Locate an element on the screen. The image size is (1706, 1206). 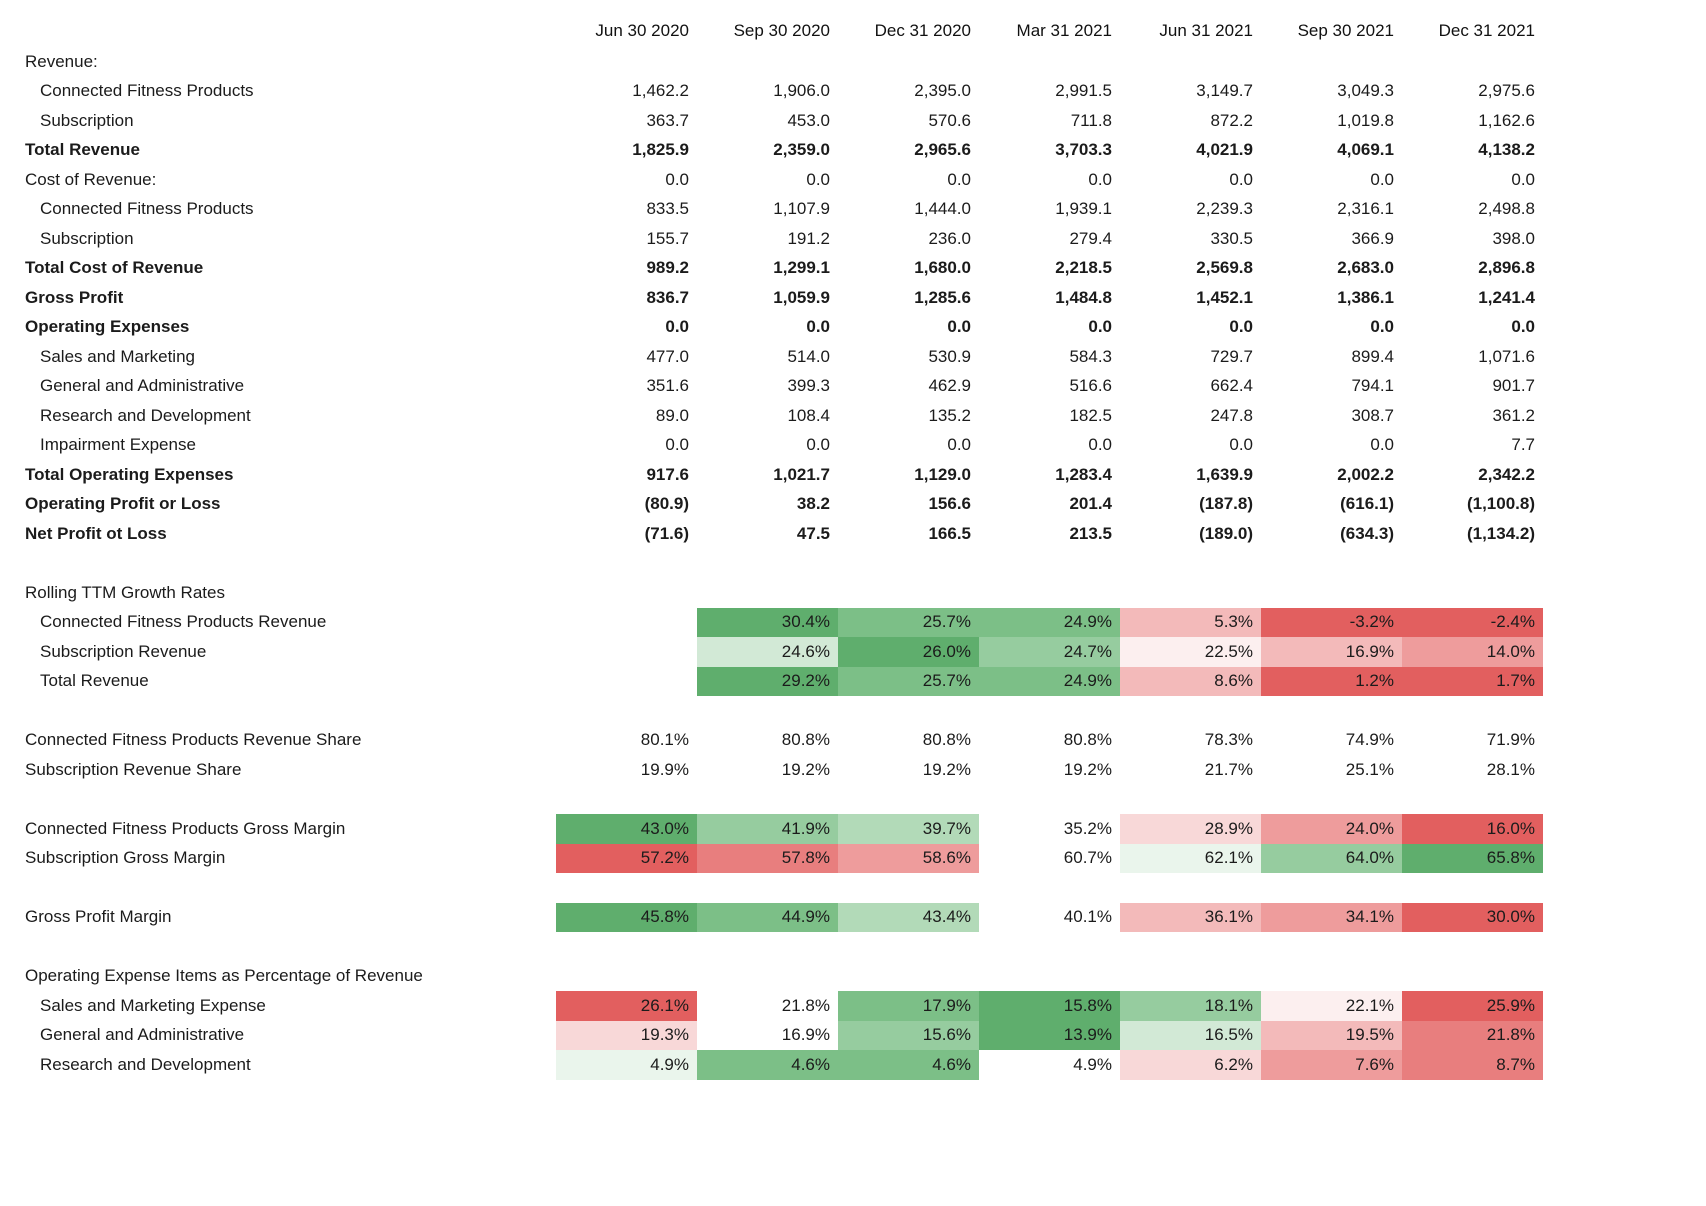
value-cell: 65.8% is located at coordinates (1472, 858).